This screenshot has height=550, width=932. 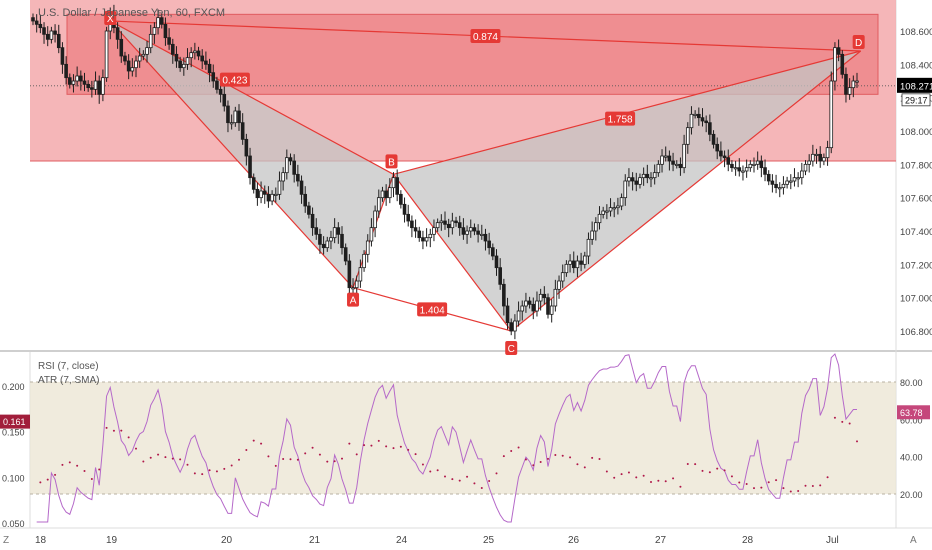 I want to click on timezone-icon: Z, so click(x=6, y=540).